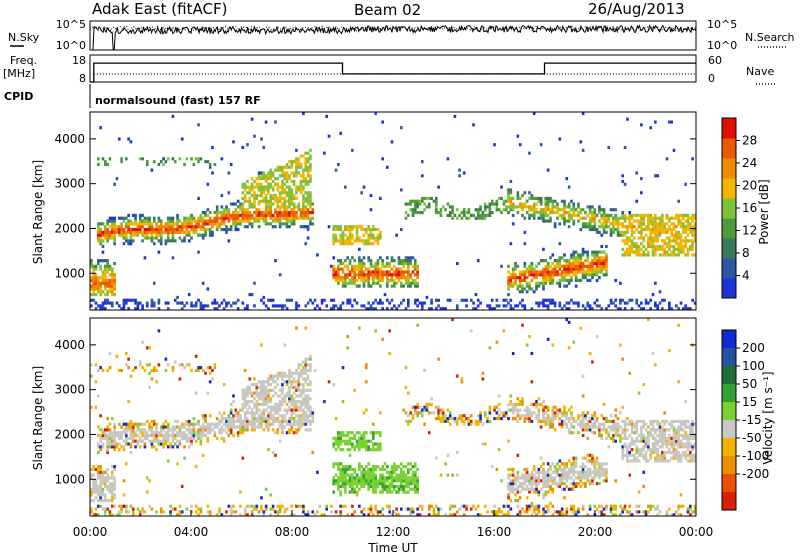  I want to click on radar-title: Adak East (fitACF), so click(159, 9).